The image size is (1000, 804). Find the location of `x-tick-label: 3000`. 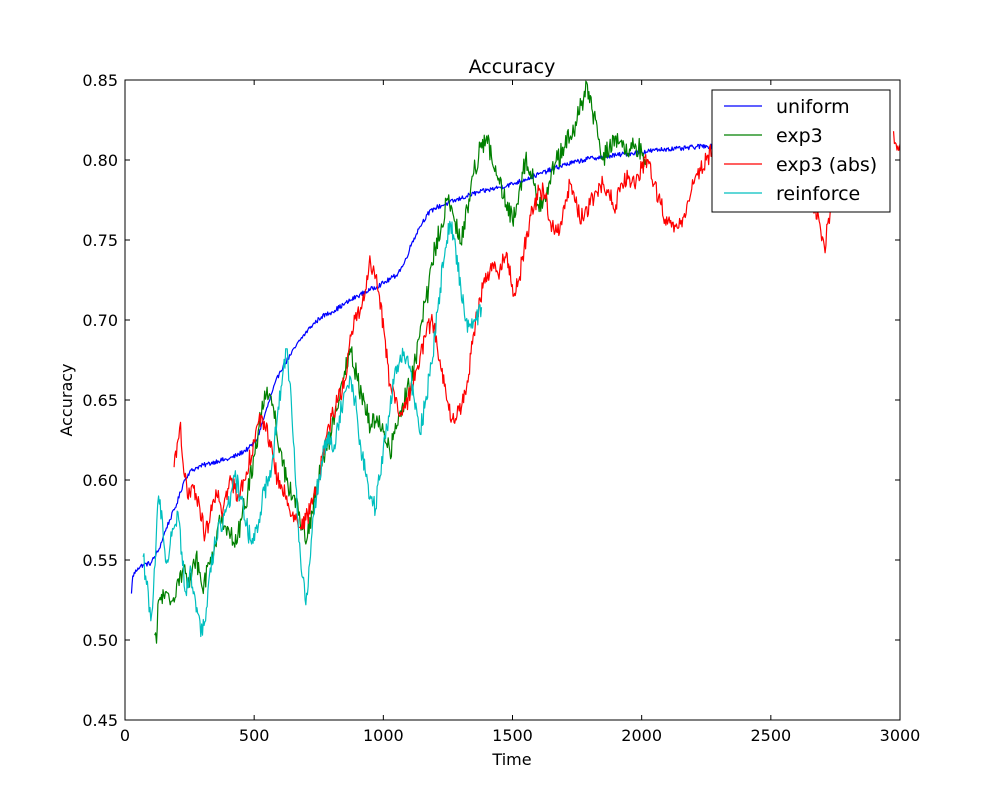

x-tick-label: 3000 is located at coordinates (900, 735).